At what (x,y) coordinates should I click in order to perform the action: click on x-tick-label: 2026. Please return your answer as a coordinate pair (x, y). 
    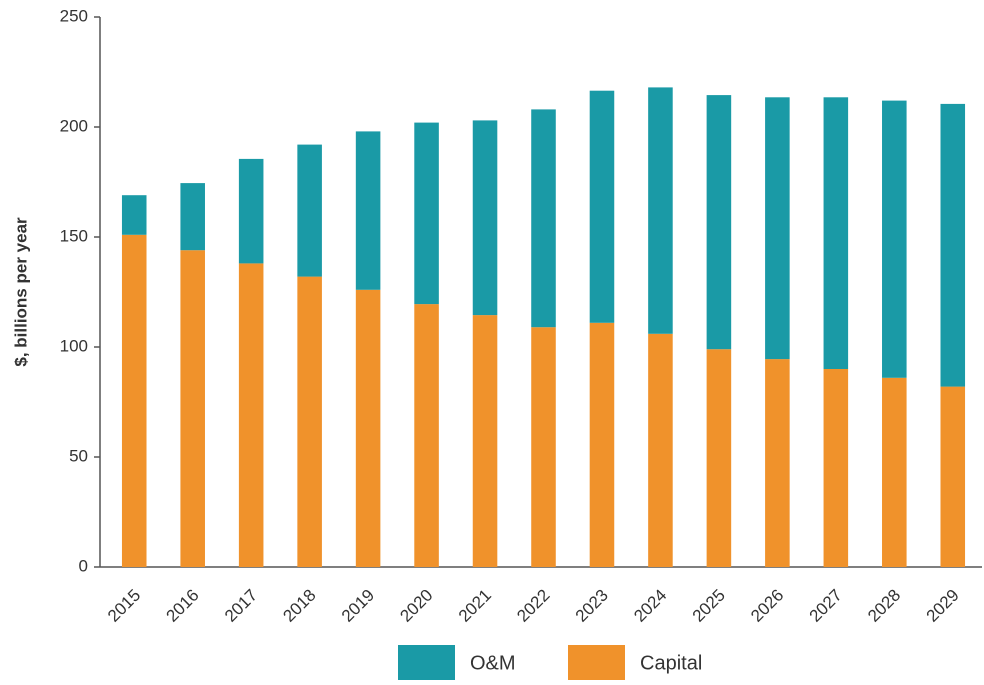
    Looking at the image, I should click on (767, 606).